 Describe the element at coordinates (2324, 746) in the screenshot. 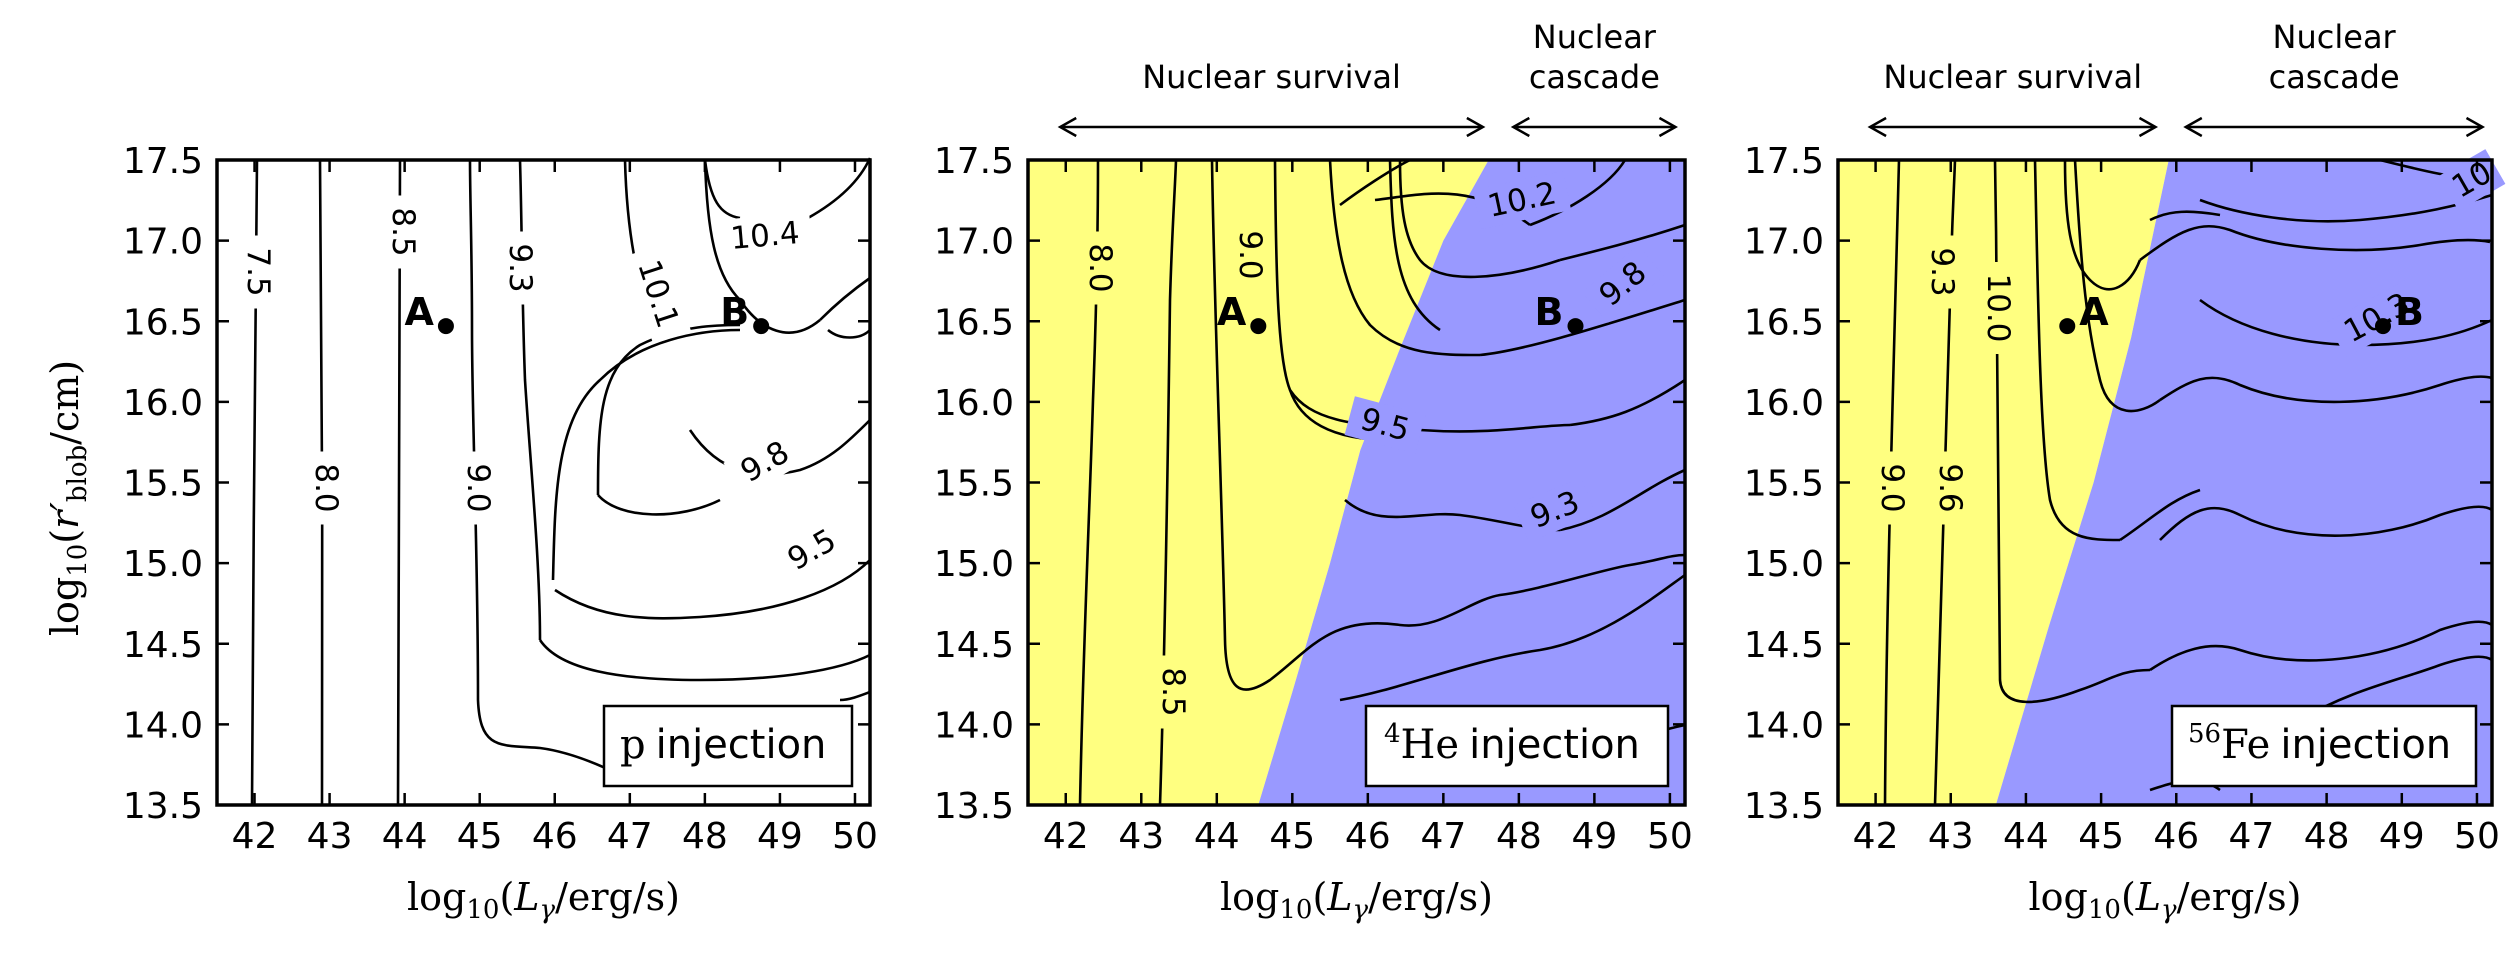

I see `injection-legend-box: 56Fe injection` at that location.